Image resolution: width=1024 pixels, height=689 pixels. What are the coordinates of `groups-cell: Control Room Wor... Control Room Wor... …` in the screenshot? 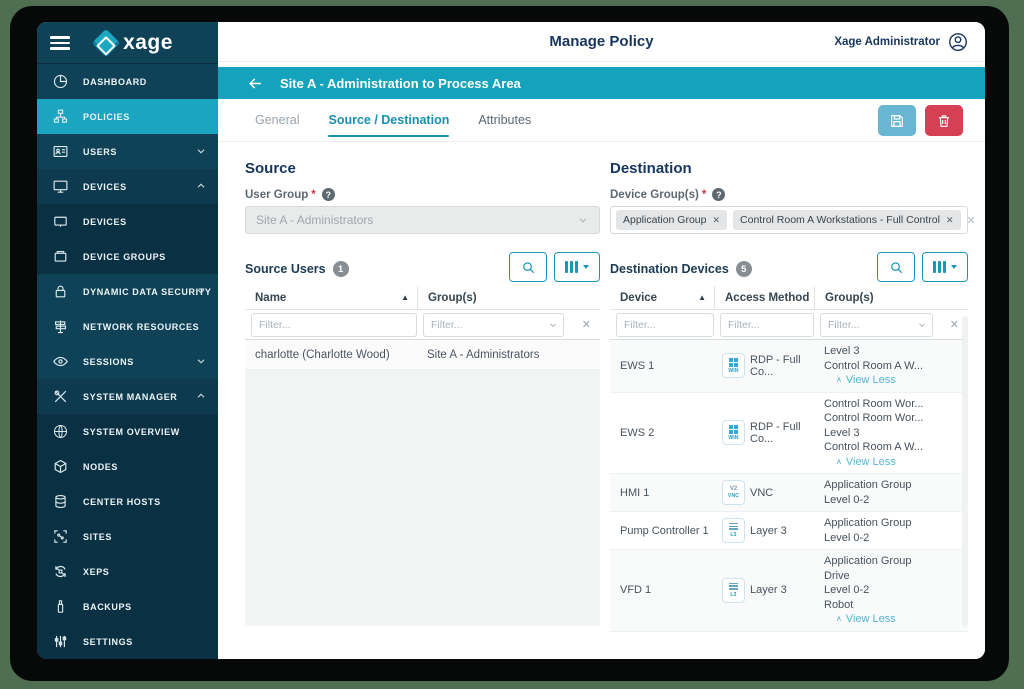 It's located at (873, 433).